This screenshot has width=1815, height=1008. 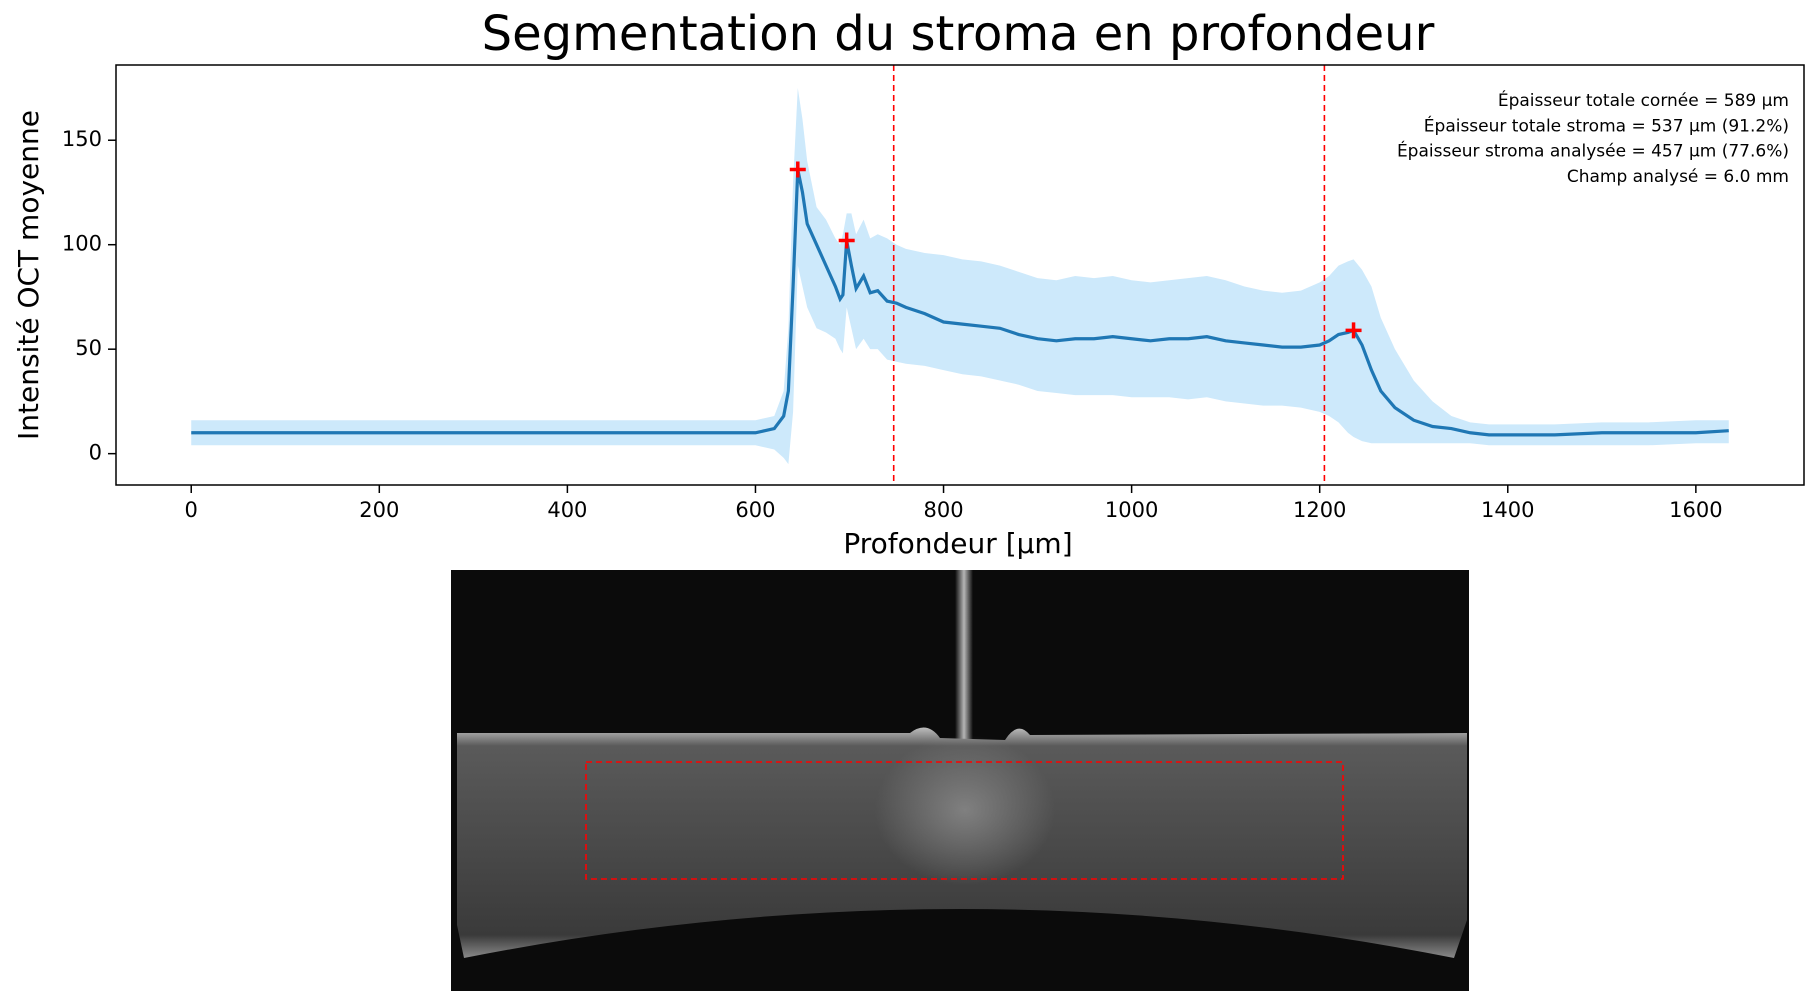 I want to click on annotation: Champ analysé = 6.0 mm, so click(x=1678, y=177).